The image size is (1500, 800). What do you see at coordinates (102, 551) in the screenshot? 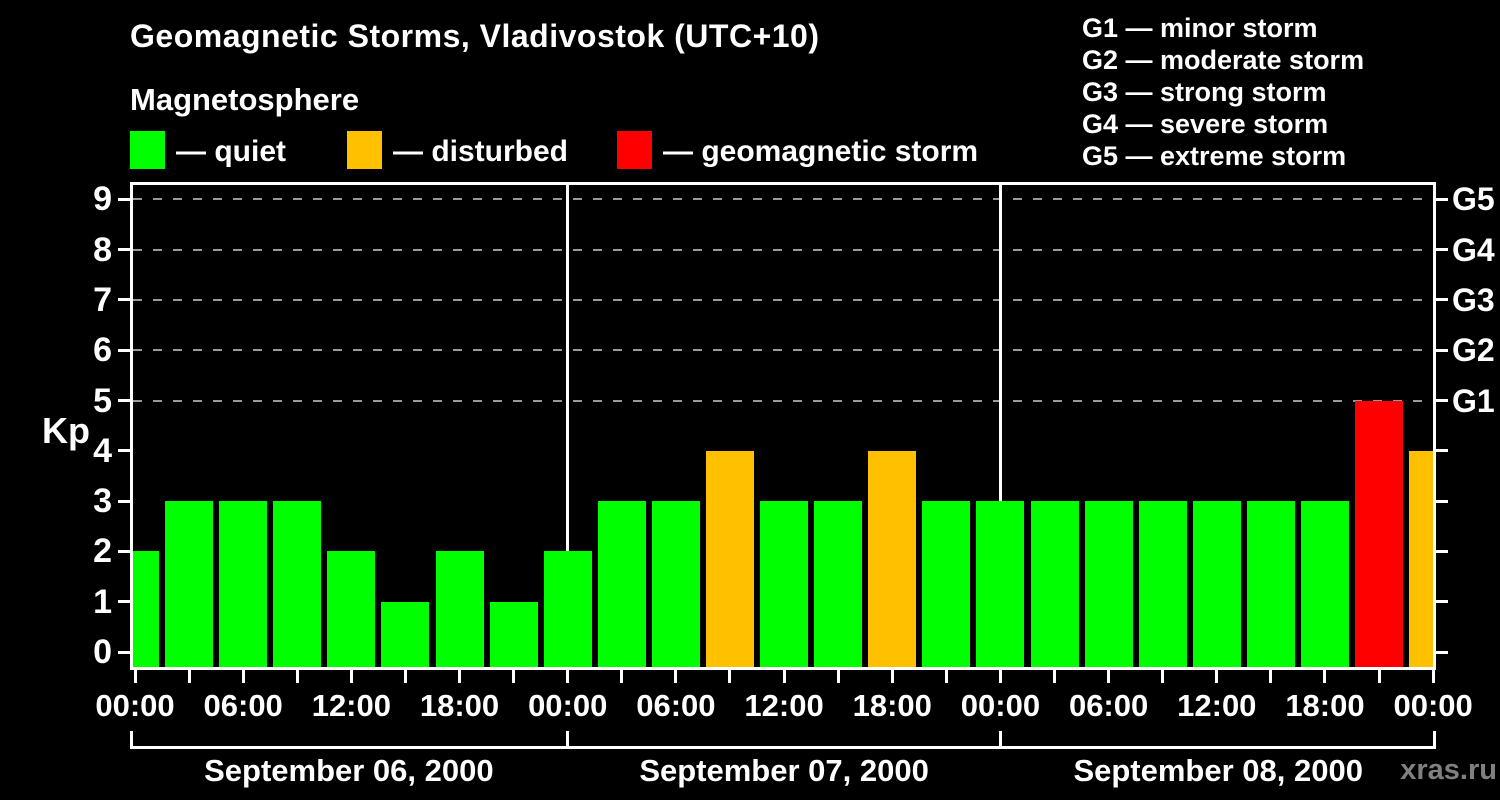
I see `y-tick-label: 2` at bounding box center [102, 551].